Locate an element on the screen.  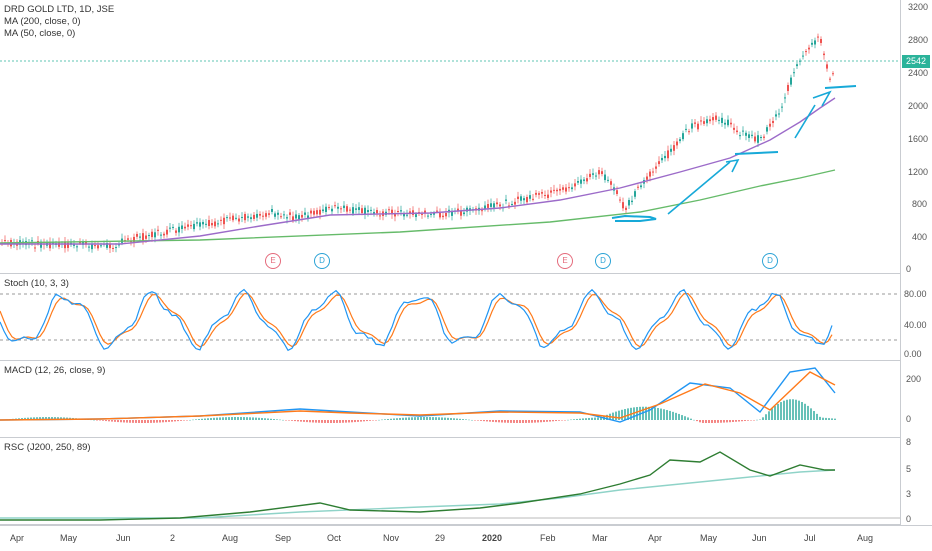
macd-pane is located at coordinates (450, 399).